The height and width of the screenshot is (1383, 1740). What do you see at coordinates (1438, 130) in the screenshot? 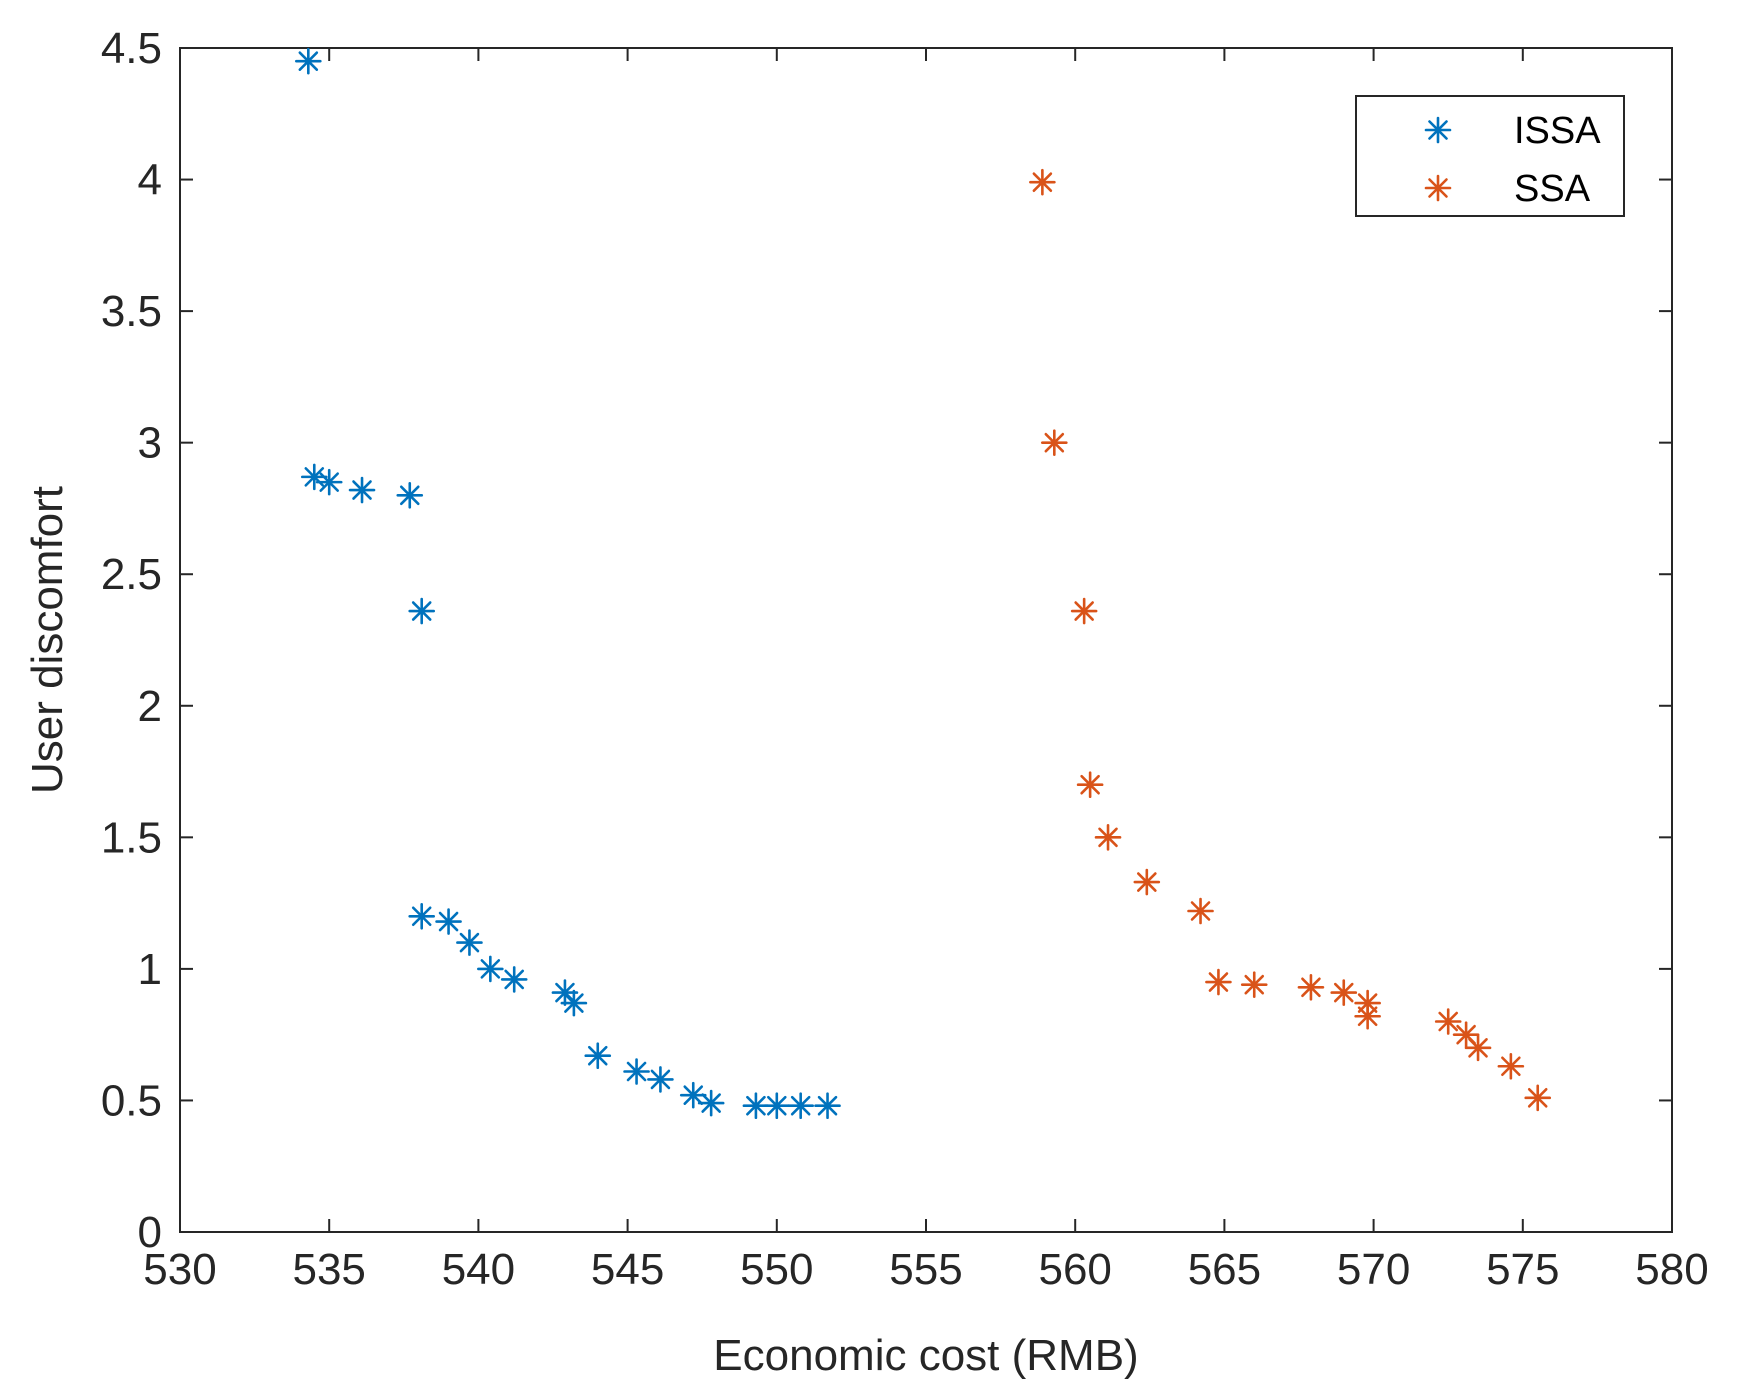
I see `legend-marker-issa` at bounding box center [1438, 130].